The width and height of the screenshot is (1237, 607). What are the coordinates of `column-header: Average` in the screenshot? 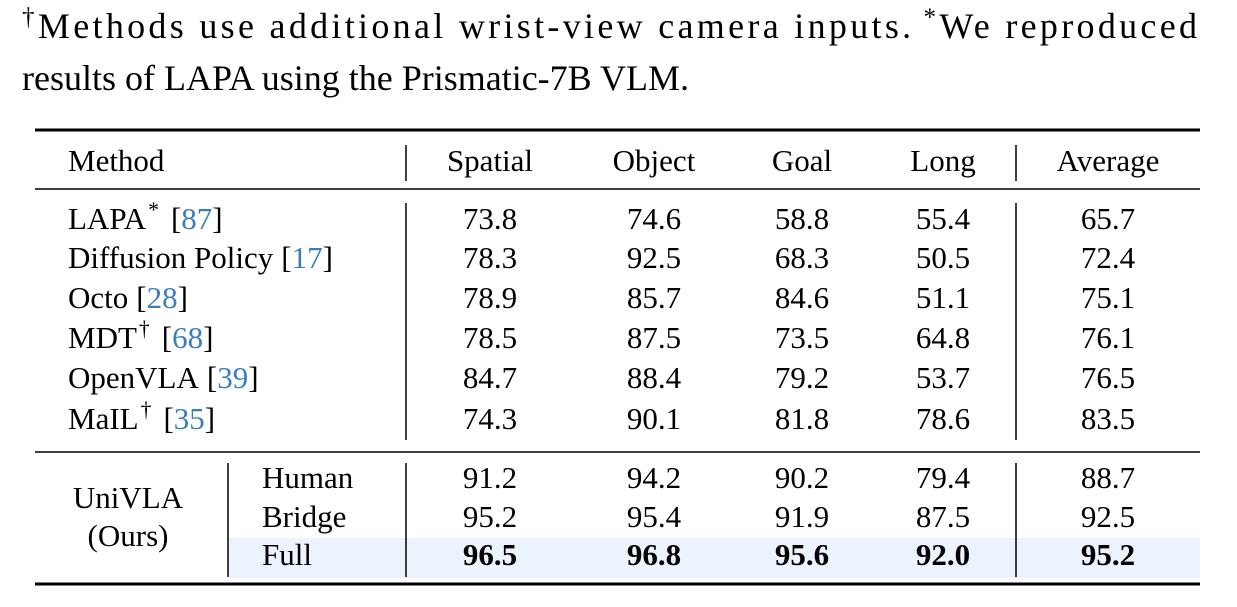 It's located at (1108, 160).